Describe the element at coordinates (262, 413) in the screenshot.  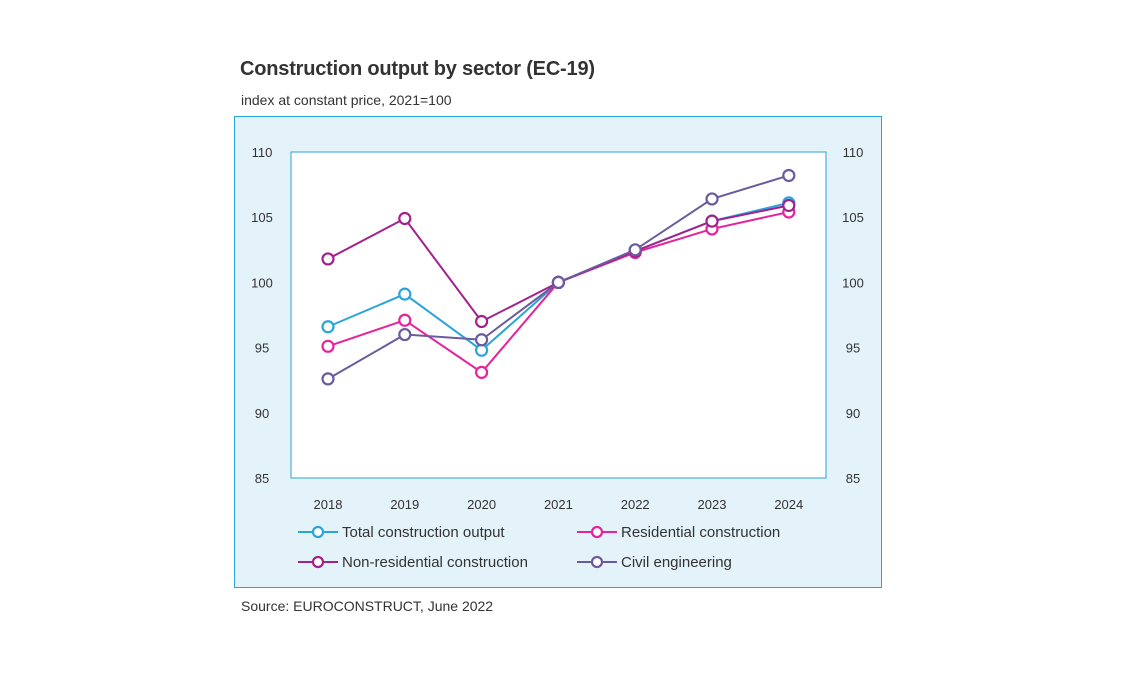
I see `y-tick-label-left: 90` at that location.